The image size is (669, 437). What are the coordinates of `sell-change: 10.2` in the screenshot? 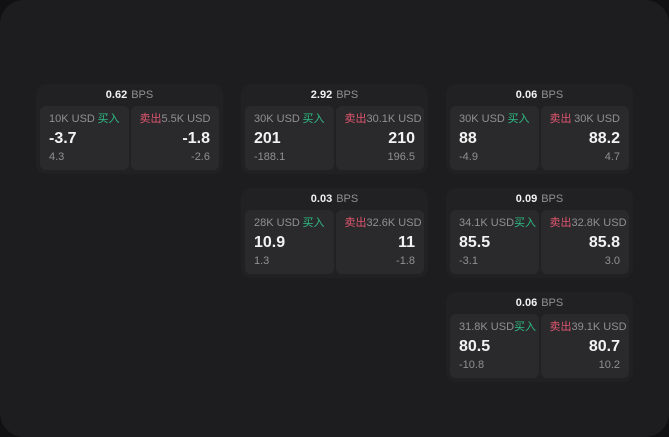 It's located at (609, 365).